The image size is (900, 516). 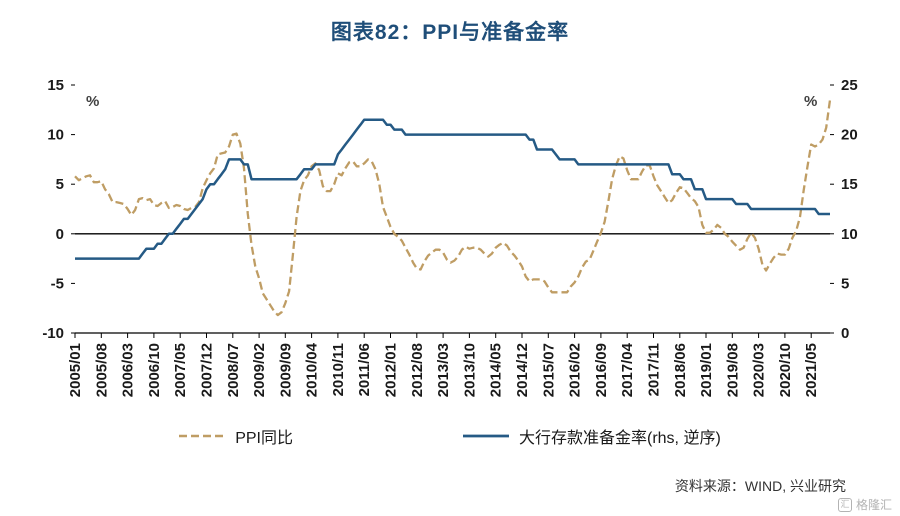 What do you see at coordinates (57, 283) in the screenshot?
I see `left-axis-tick-label: -5` at bounding box center [57, 283].